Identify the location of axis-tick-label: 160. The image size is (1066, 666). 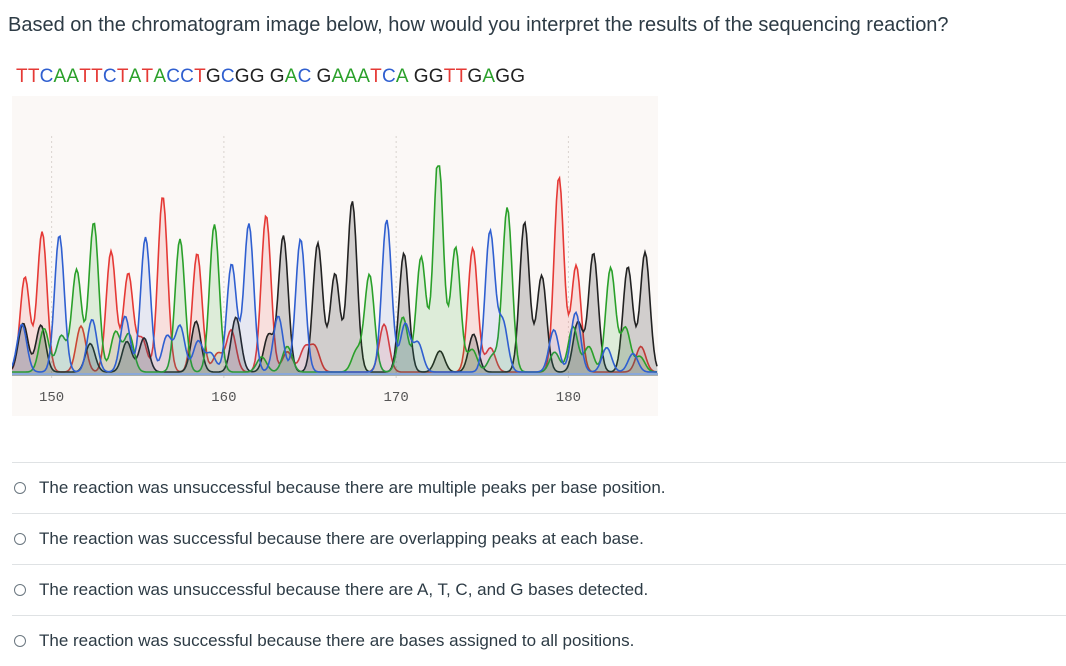
(223, 398).